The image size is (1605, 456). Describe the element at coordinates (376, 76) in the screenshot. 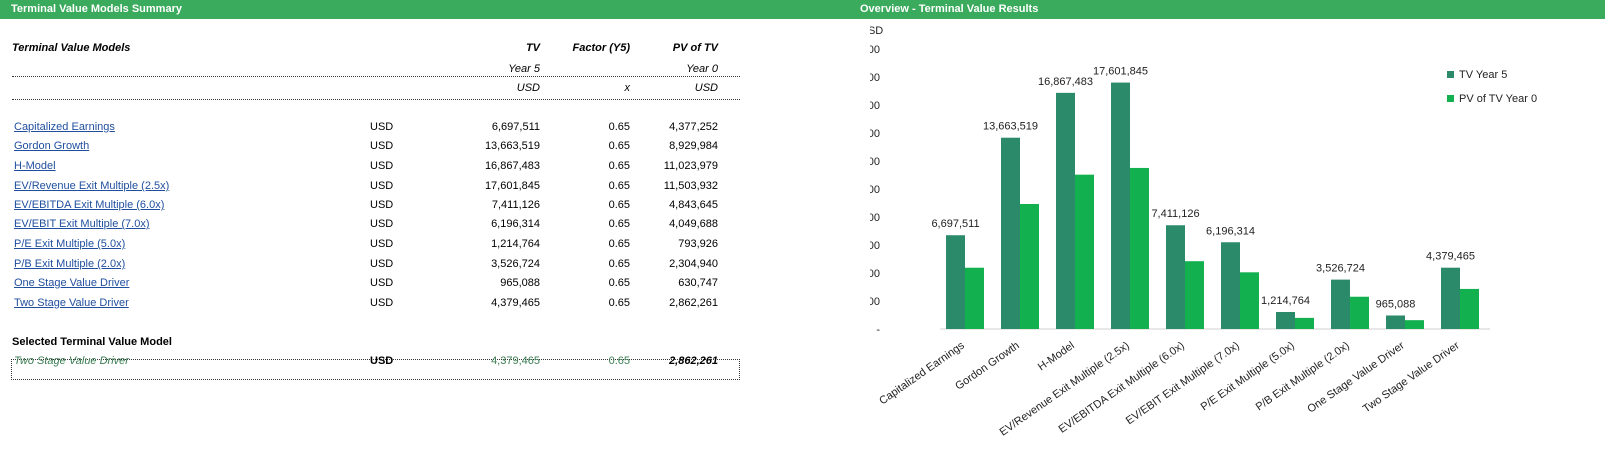

I see `header-divider` at that location.